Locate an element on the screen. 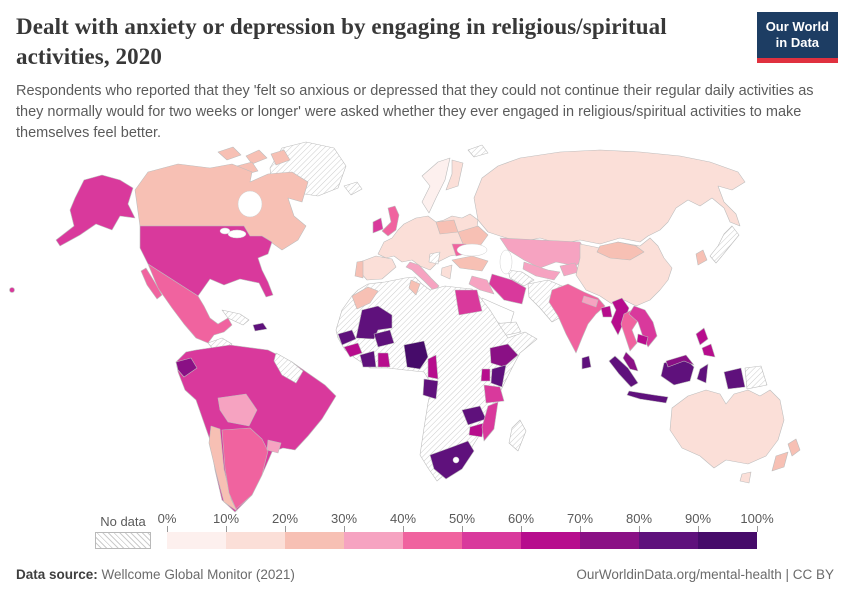 This screenshot has width=850, height=600. region-poland is located at coordinates (447, 227).